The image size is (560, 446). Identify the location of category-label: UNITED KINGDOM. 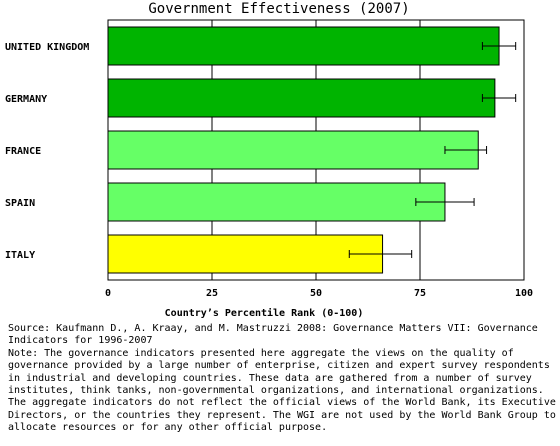
(47, 47).